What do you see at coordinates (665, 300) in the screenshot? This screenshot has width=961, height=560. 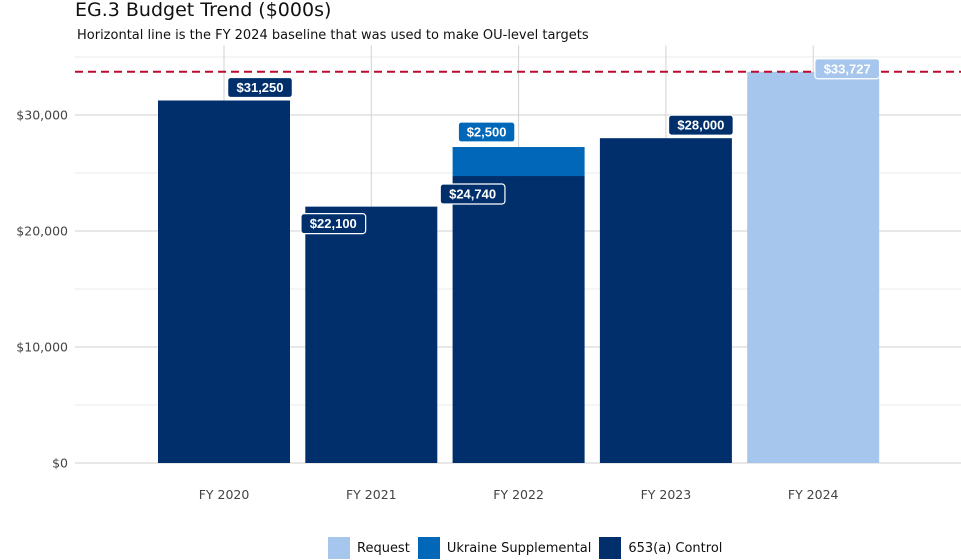 I see `bar-fy-2023-653-a-control` at bounding box center [665, 300].